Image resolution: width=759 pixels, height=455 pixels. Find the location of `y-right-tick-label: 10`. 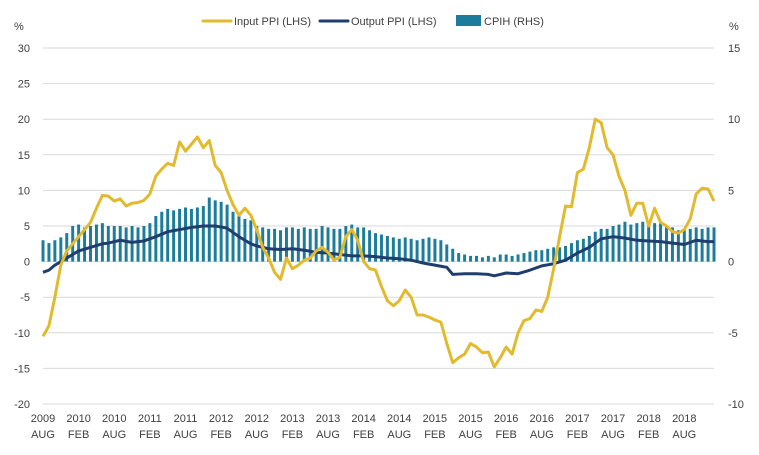

y-right-tick-label: 10 is located at coordinates (734, 120).